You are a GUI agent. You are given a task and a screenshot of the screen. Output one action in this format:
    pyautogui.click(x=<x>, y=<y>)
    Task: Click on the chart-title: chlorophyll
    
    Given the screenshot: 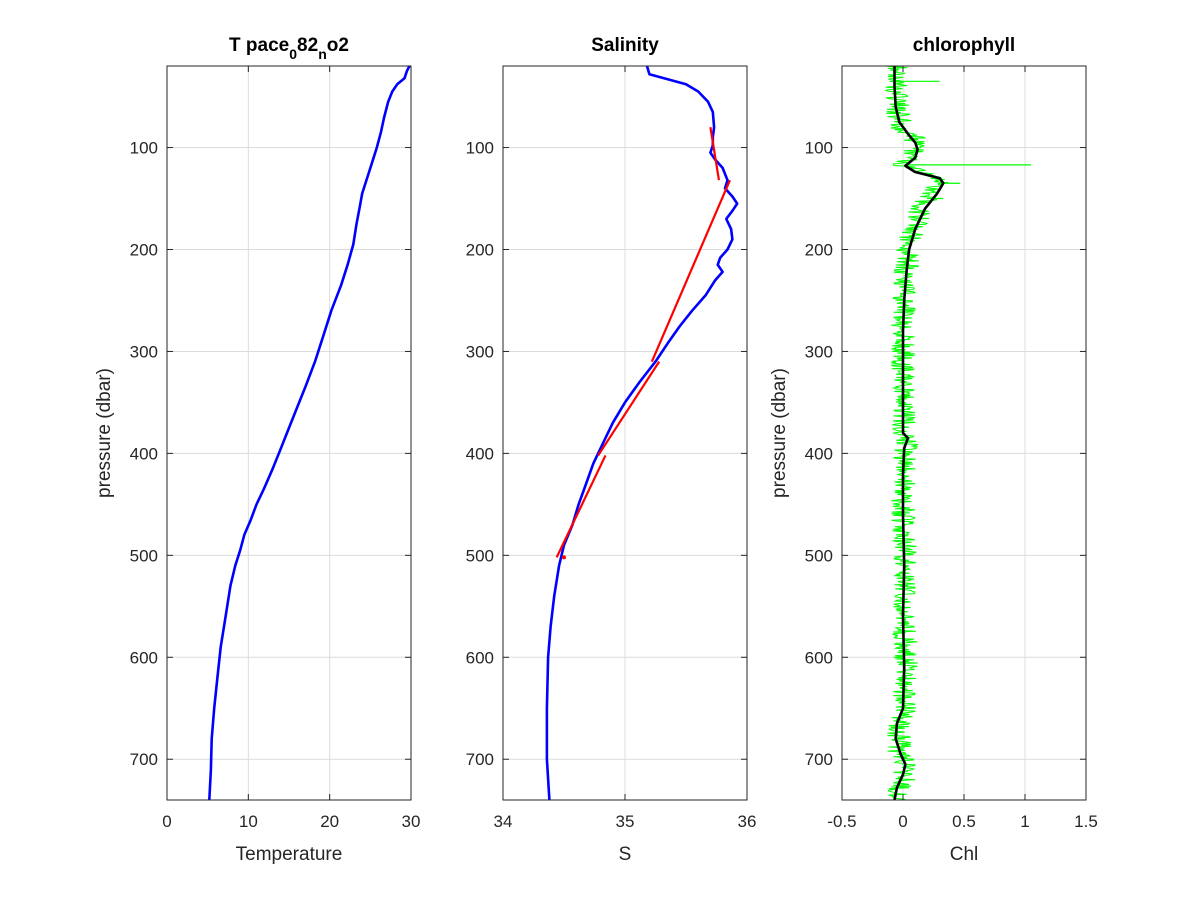 What is the action you would take?
    pyautogui.click(x=964, y=45)
    